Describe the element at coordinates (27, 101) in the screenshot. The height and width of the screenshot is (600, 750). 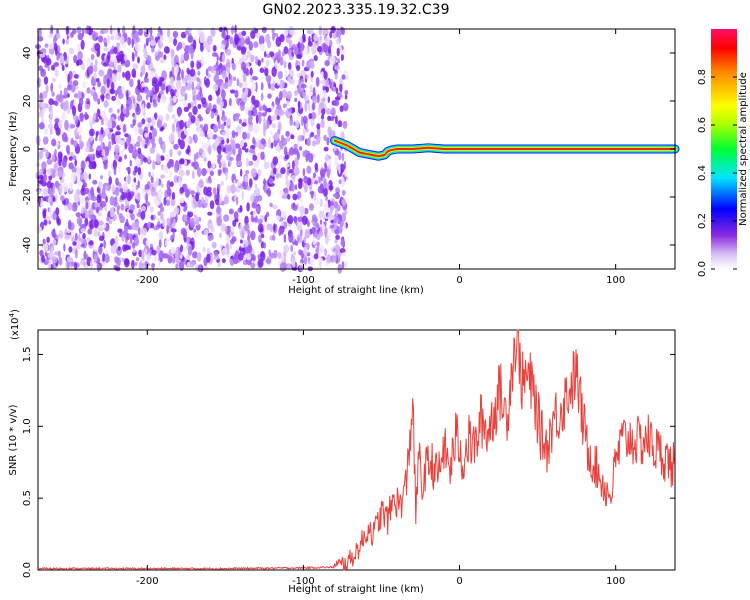
I see `y-tick-label: 20` at that location.